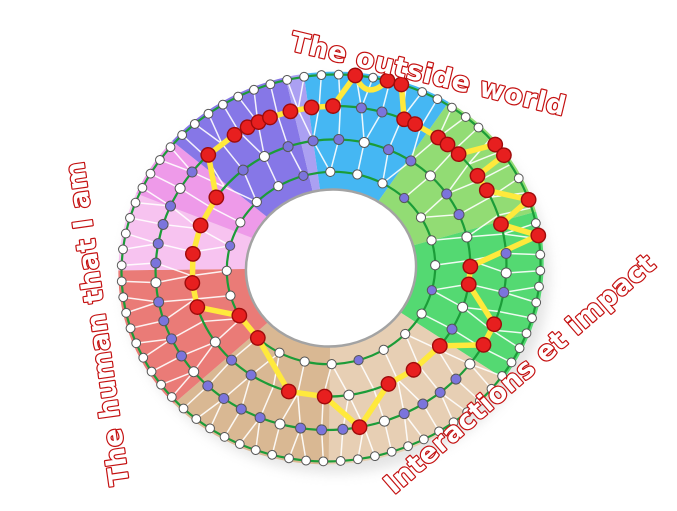  What do you see at coordinates (331, 268) in the screenshot?
I see `wheel-hole` at bounding box center [331, 268].